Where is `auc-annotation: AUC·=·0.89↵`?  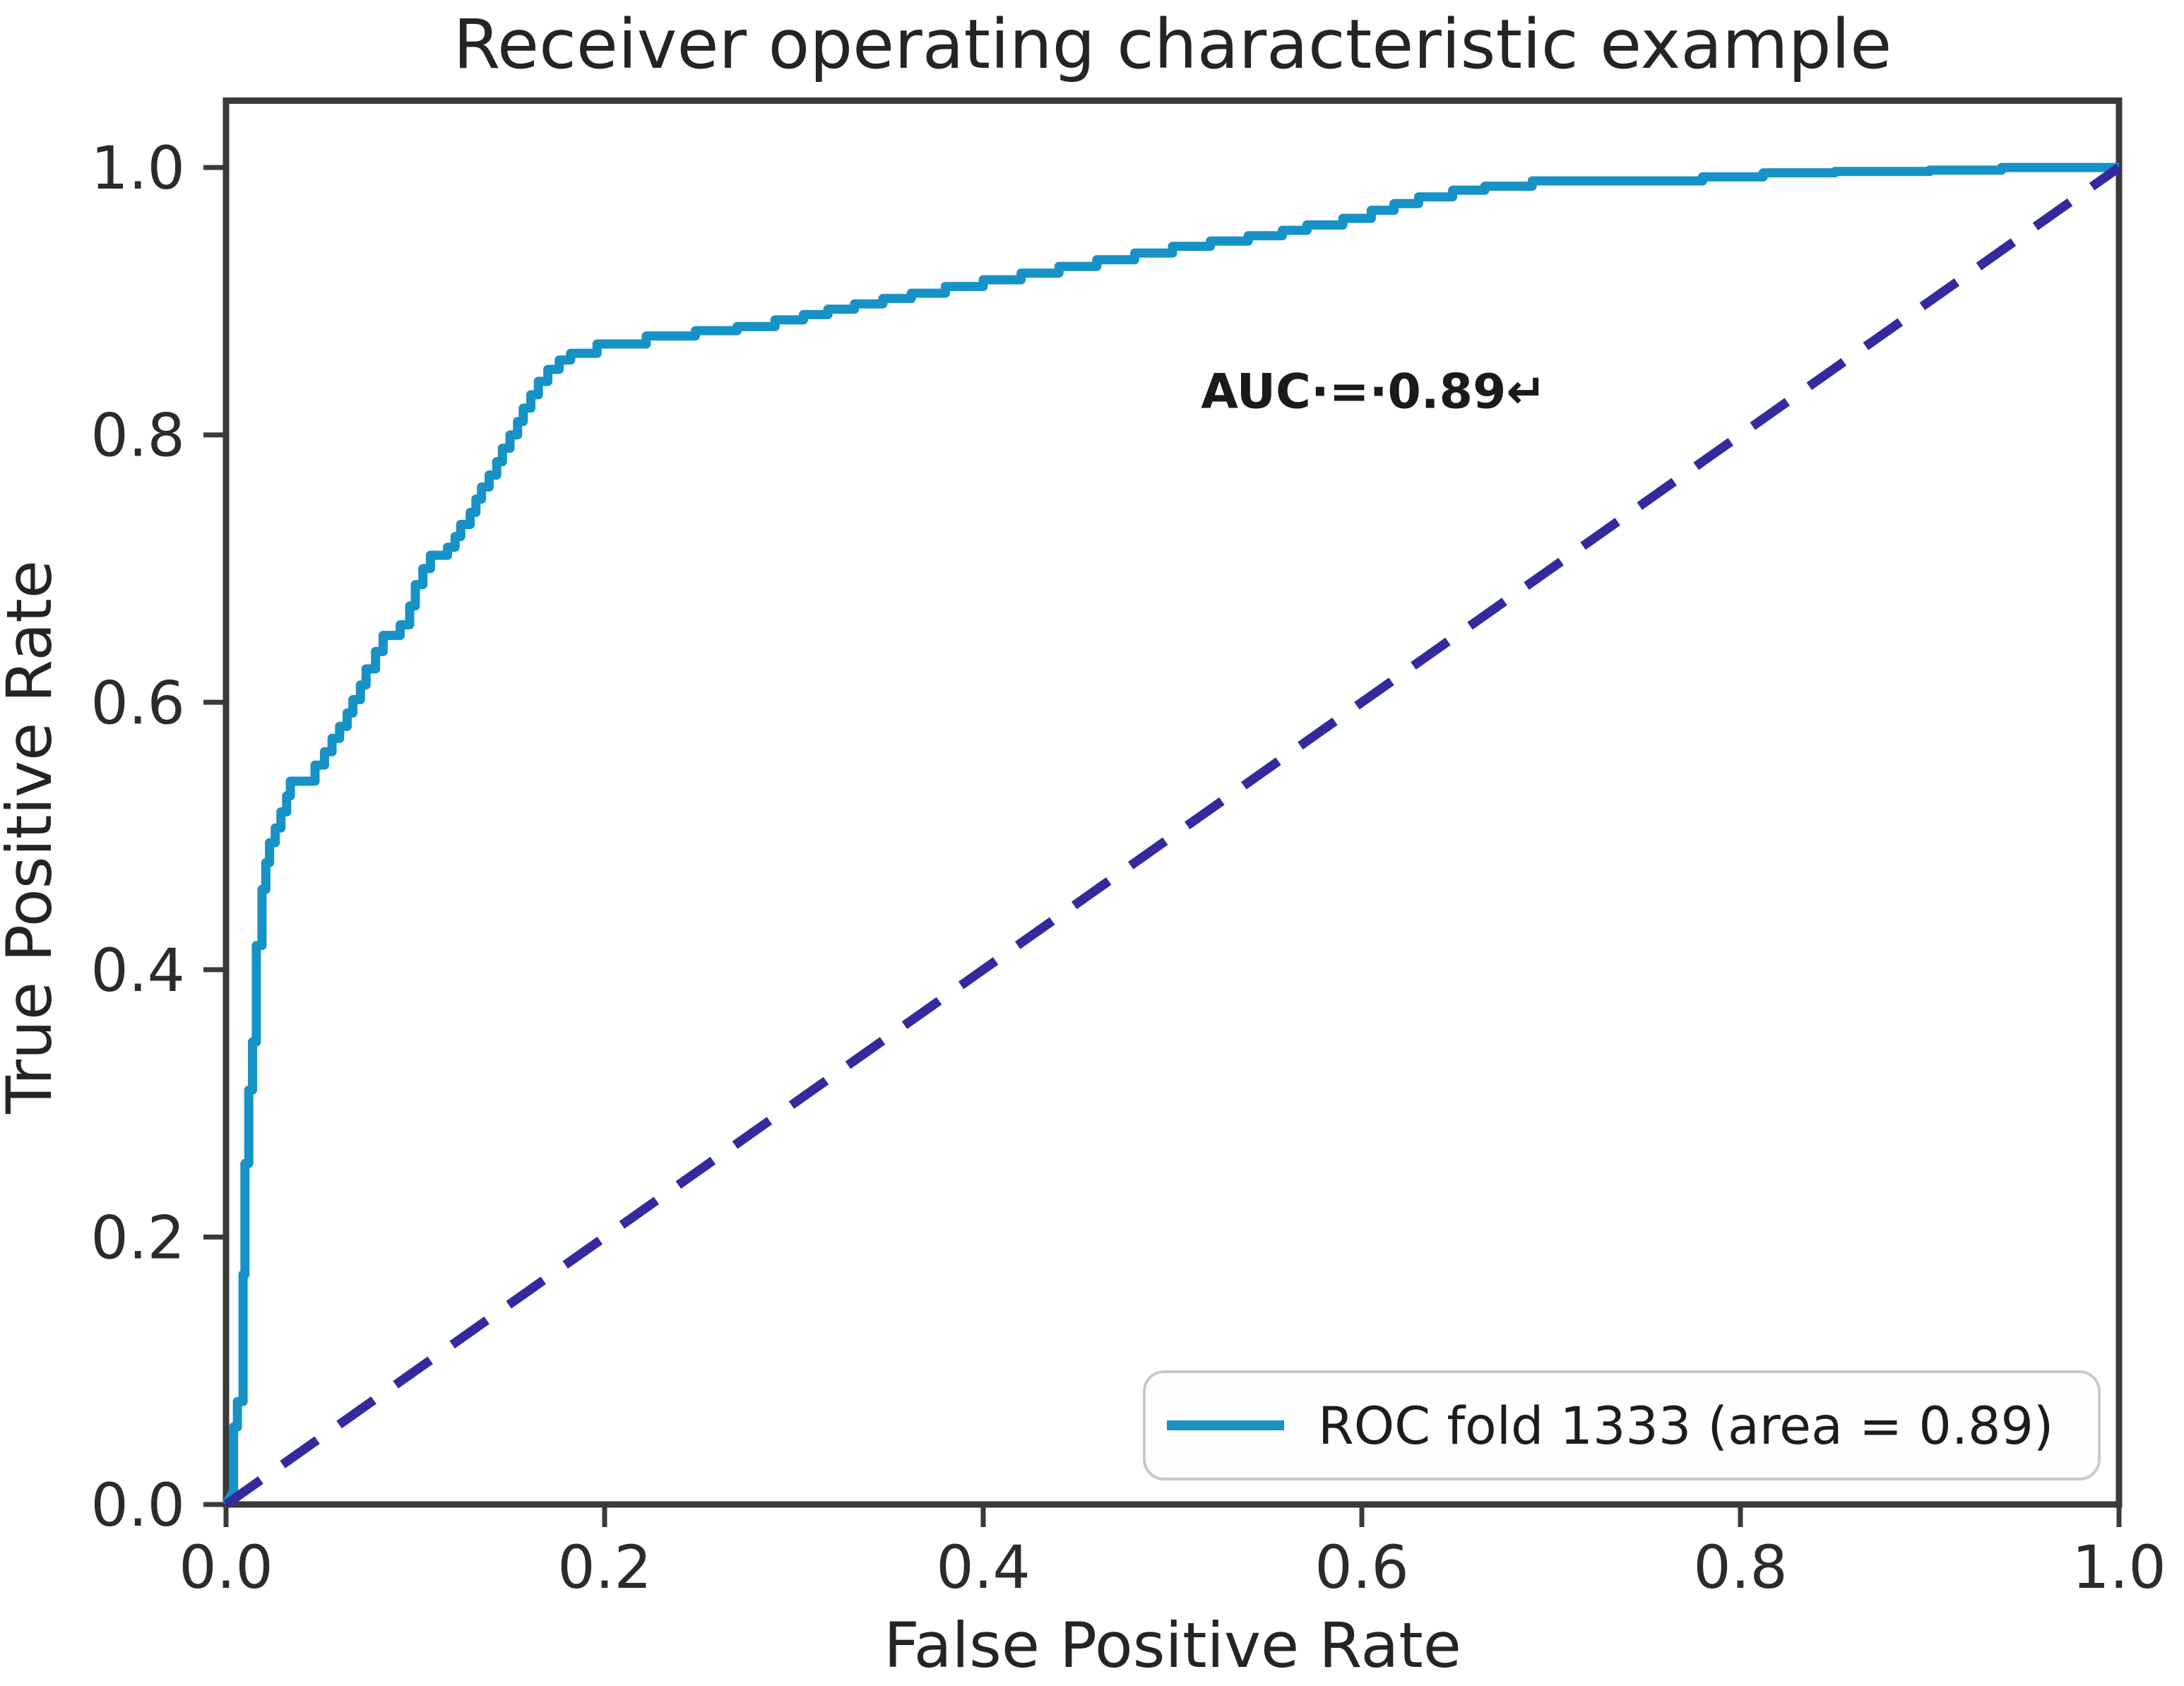
auc-annotation: AUC·=·0.89↵ is located at coordinates (1373, 392).